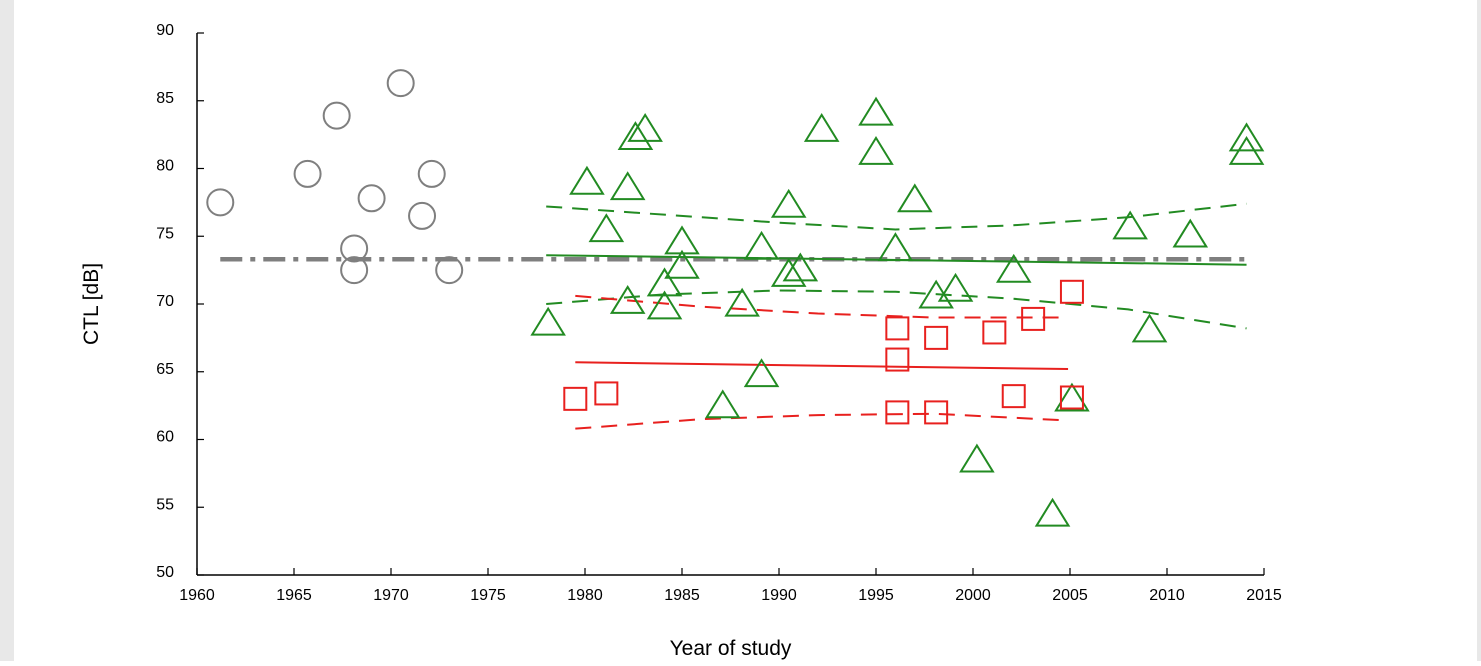 The height and width of the screenshot is (666, 1481). I want to click on y-axis-title: CTL [dB], so click(91, 304).